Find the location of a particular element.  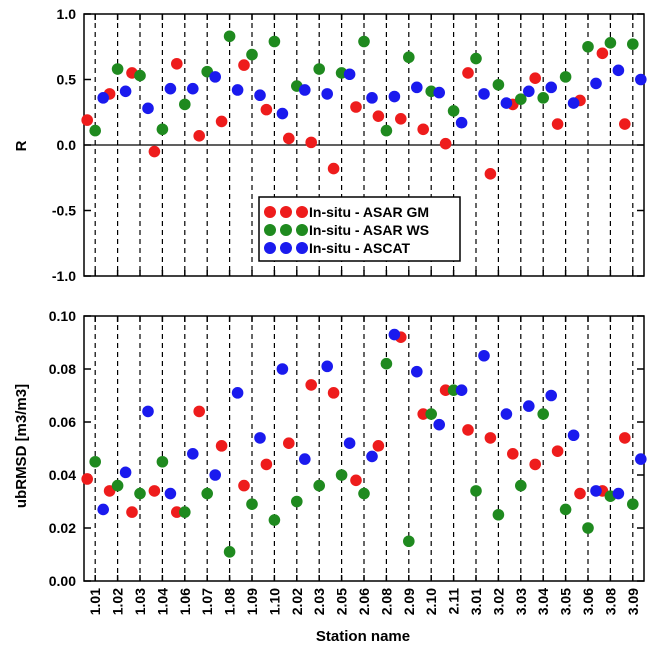

y-tick-label: 0.02 is located at coordinates (62, 528).